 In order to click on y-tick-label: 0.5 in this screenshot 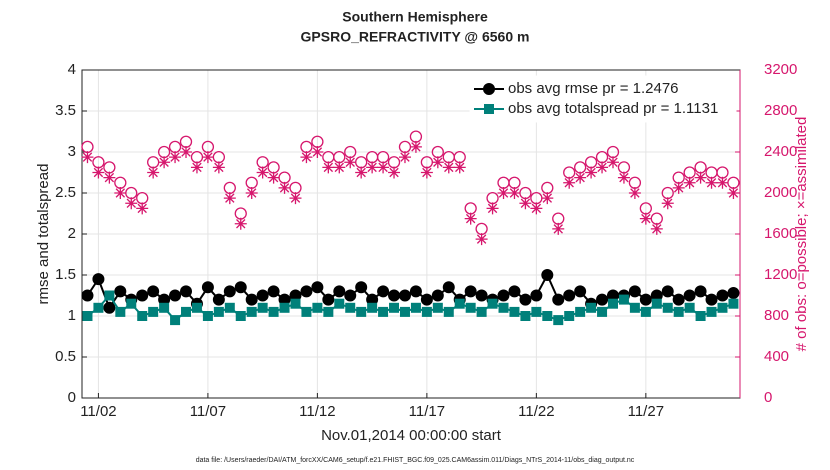, I will do `click(65, 356)`.